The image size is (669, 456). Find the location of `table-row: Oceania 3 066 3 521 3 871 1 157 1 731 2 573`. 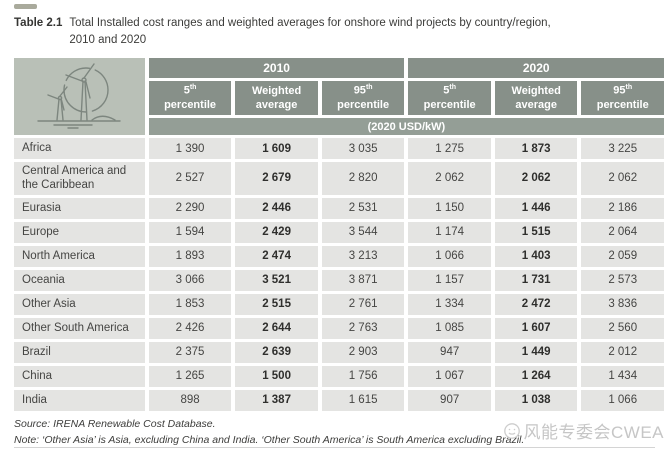

table-row: Oceania 3 066 3 521 3 871 1 157 1 731 2 573 is located at coordinates (339, 280).